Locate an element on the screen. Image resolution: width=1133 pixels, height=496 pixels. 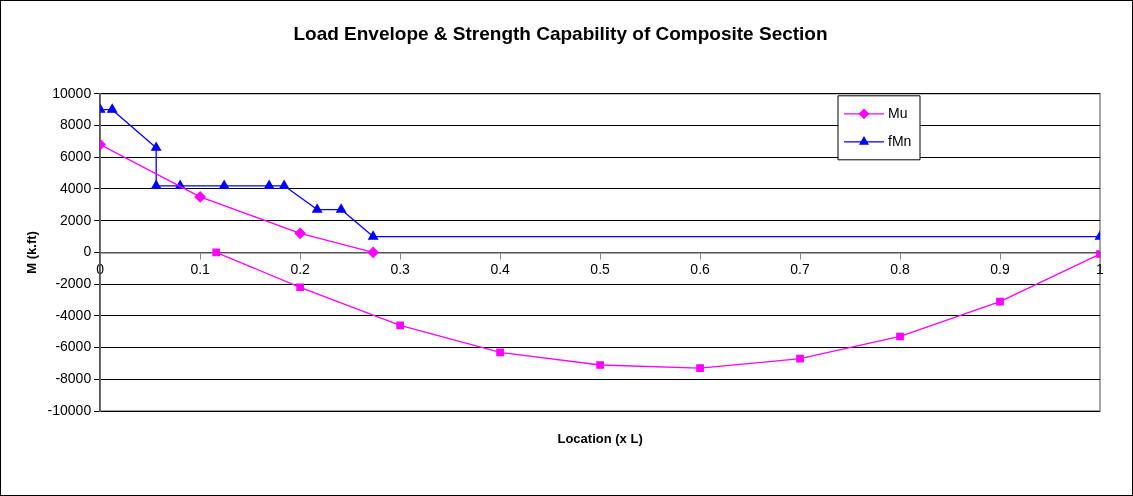
x-tick-label: 0.9 is located at coordinates (1000, 268).